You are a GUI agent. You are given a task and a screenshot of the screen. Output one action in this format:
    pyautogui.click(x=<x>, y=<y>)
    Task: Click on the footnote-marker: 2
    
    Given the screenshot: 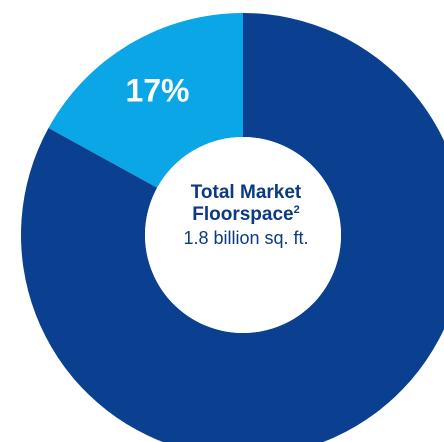 What is the action you would take?
    pyautogui.click(x=296, y=210)
    